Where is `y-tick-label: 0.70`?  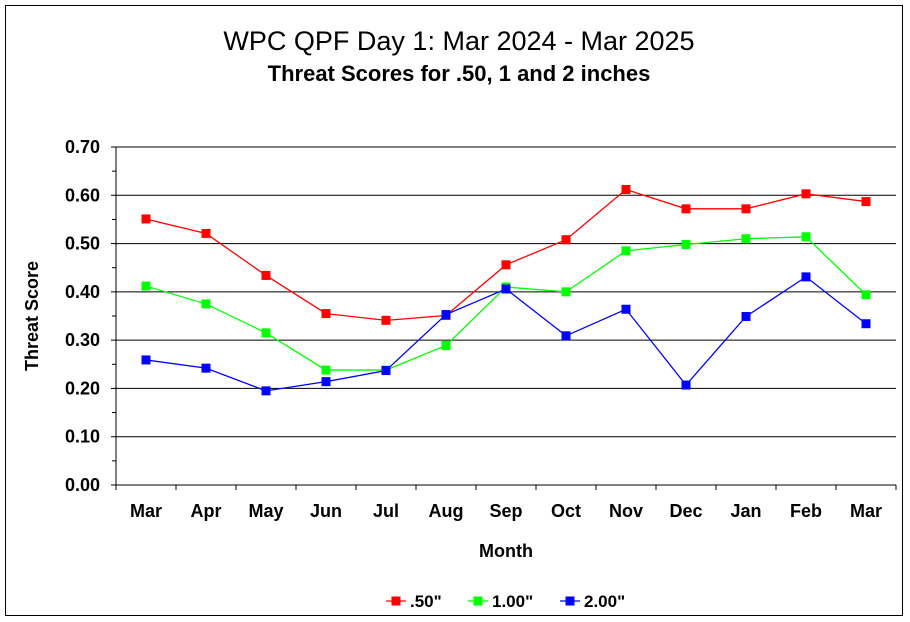 y-tick-label: 0.70 is located at coordinates (82, 147).